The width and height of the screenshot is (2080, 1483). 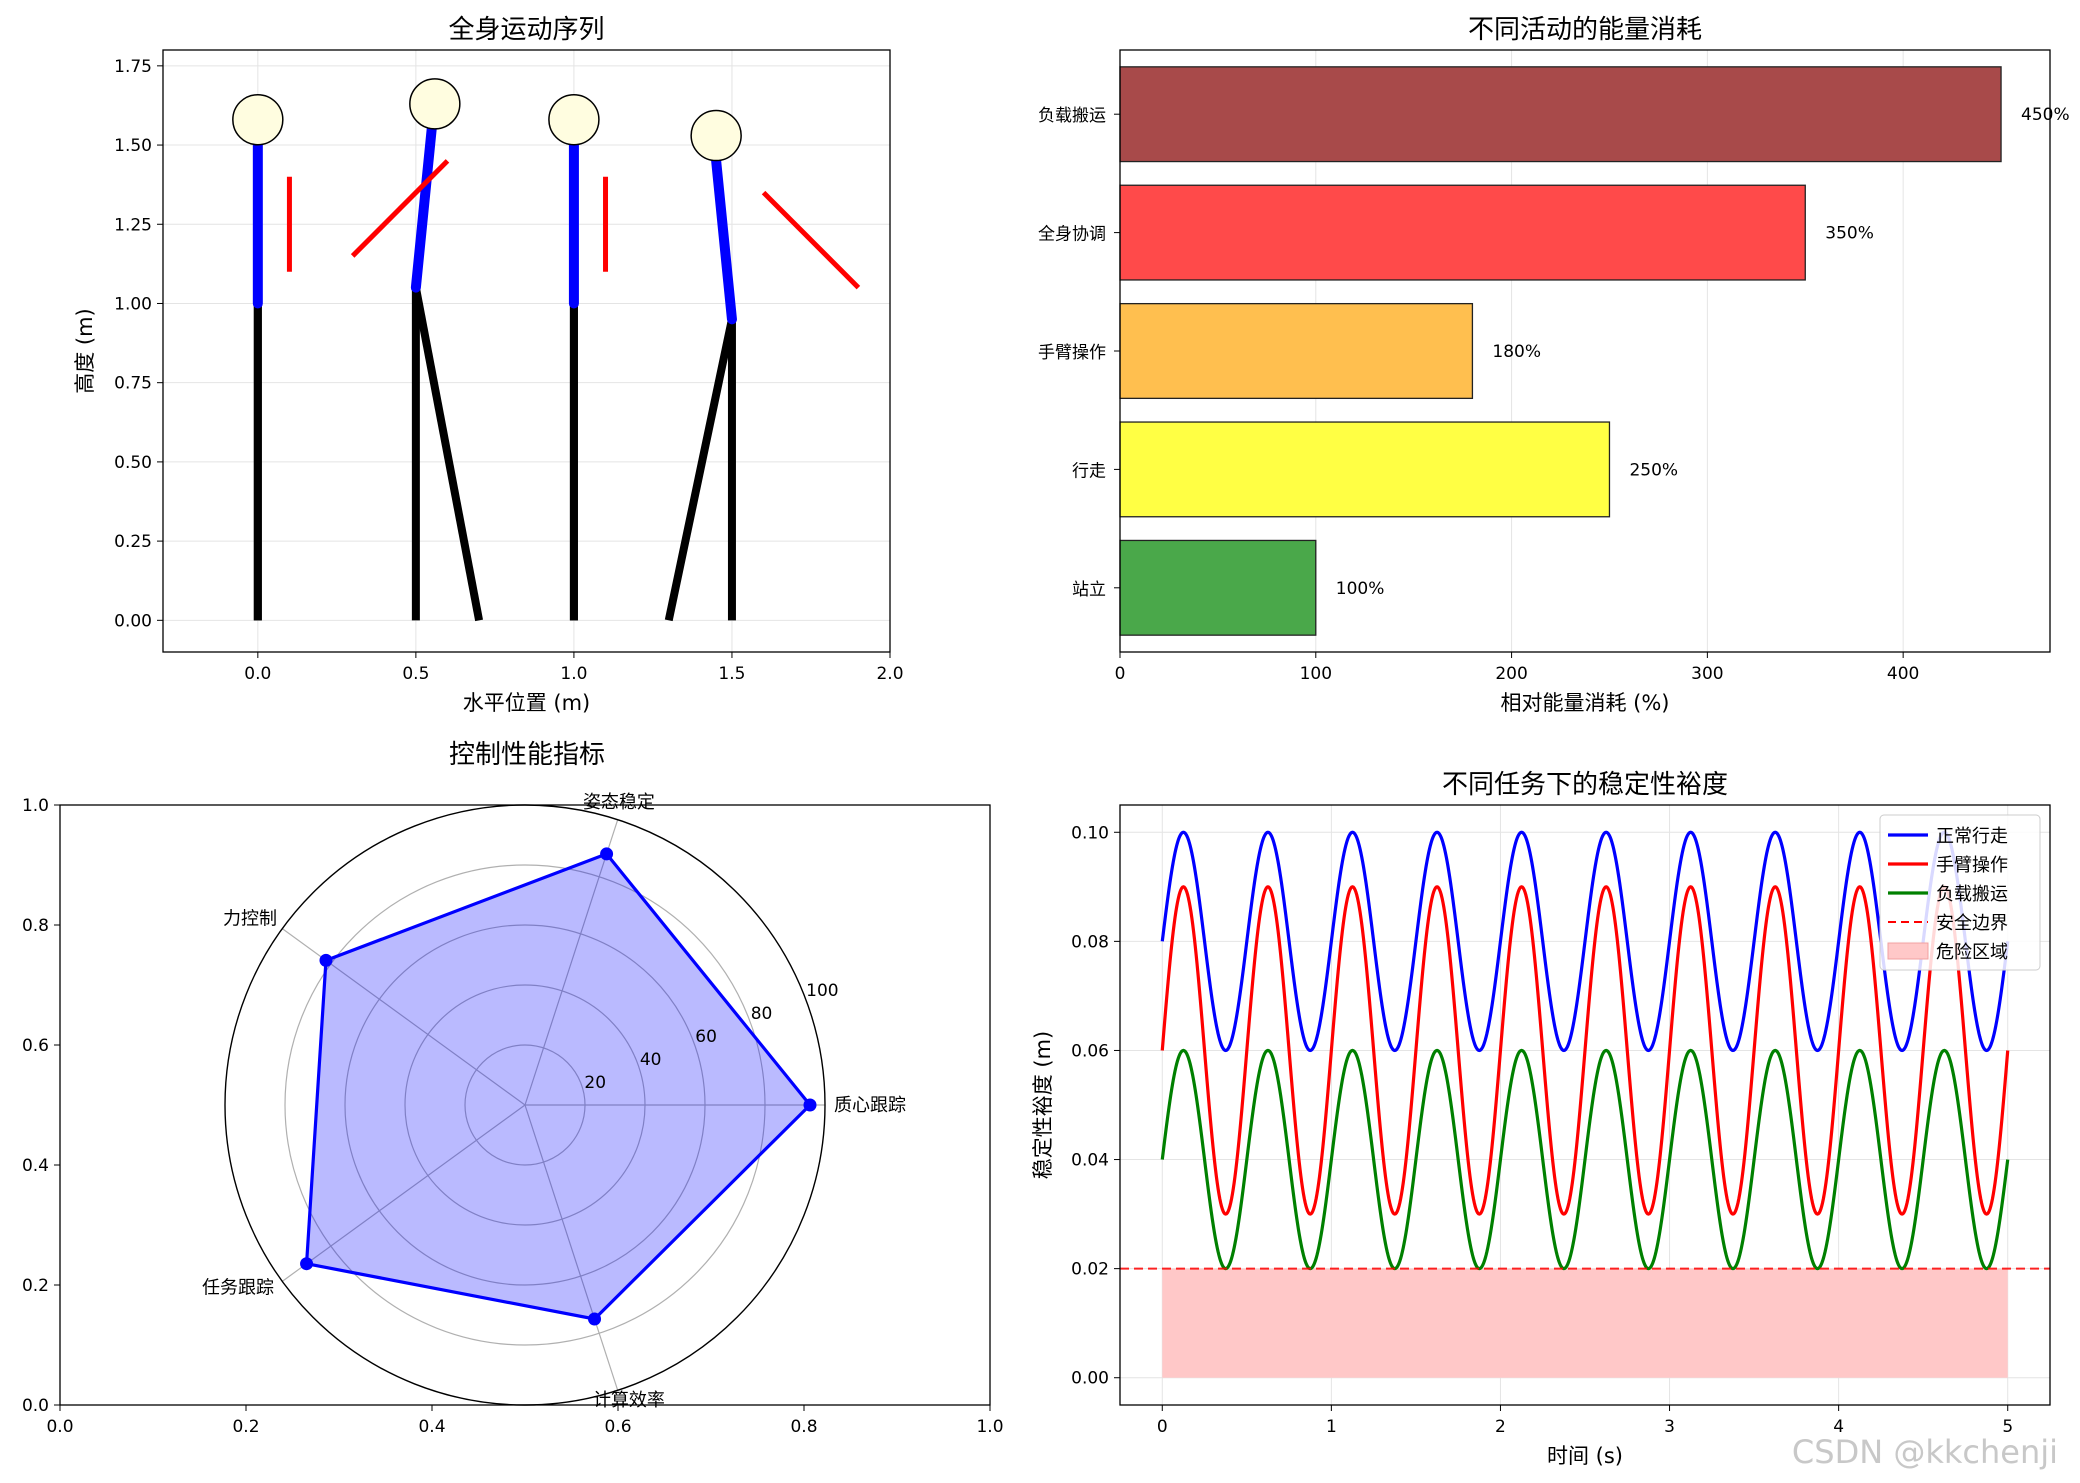 What do you see at coordinates (1090, 942) in the screenshot?
I see `y-tick-label: 0.08` at bounding box center [1090, 942].